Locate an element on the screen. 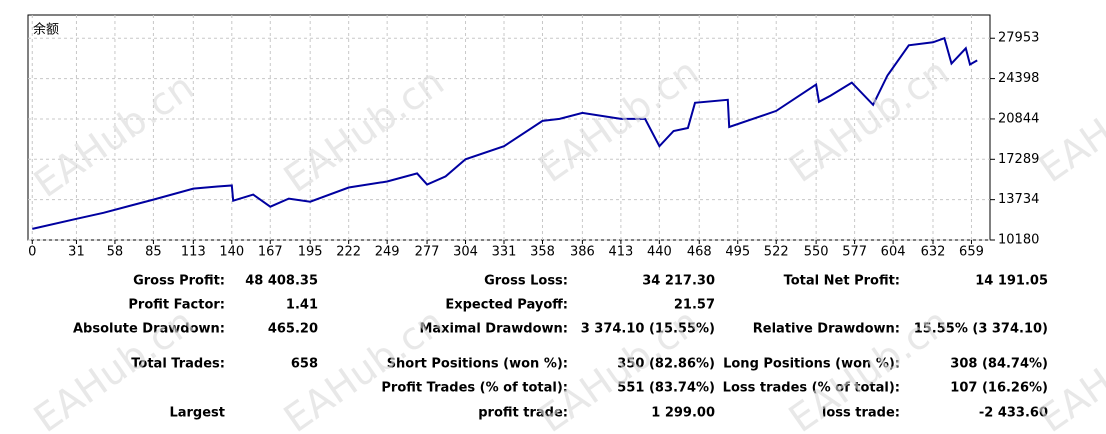 This screenshot has height=434, width=1106. stat-label: Gross Profit: is located at coordinates (179, 281).